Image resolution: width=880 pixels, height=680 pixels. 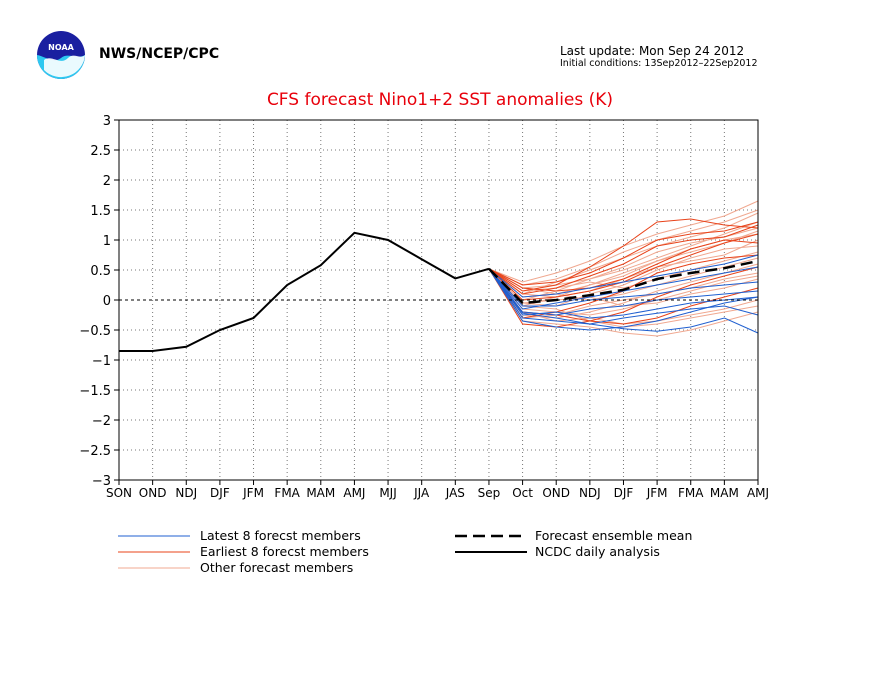 I want to click on y-axis-ticks: 3 2.5 2 1.5 1 0.5 0 −0.5 −1 −1.5 −2 −2.5 −3, so click(x=99, y=301).